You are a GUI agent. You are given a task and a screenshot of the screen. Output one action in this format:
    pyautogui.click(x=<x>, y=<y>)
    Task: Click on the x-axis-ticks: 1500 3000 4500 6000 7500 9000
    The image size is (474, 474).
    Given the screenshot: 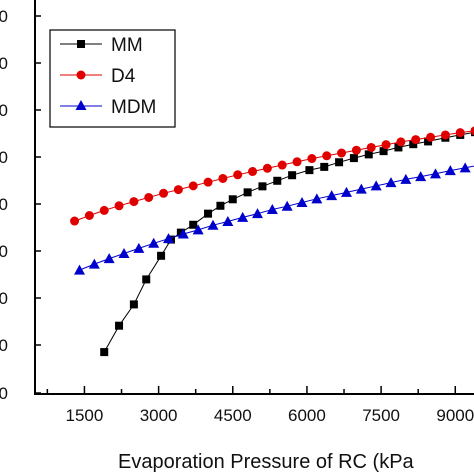 What is the action you would take?
    pyautogui.click(x=260, y=405)
    